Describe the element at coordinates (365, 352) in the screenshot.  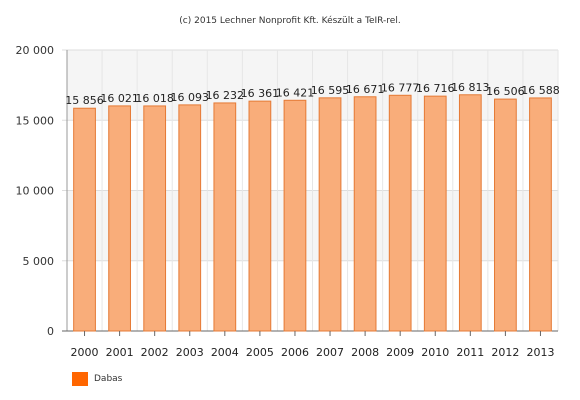
I see `x-tick-label: 2008` at that location.